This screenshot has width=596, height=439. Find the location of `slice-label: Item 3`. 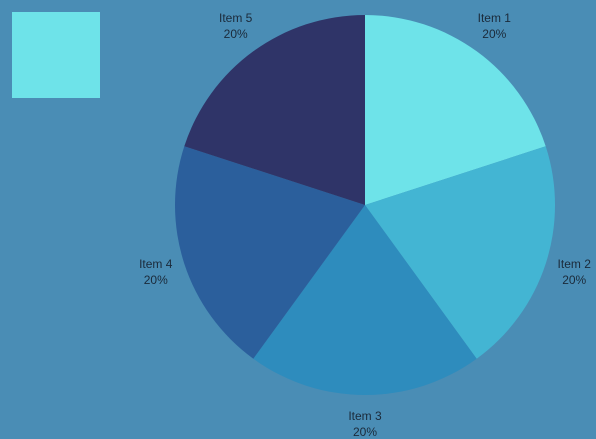

slice-label: Item 3 is located at coordinates (365, 416).